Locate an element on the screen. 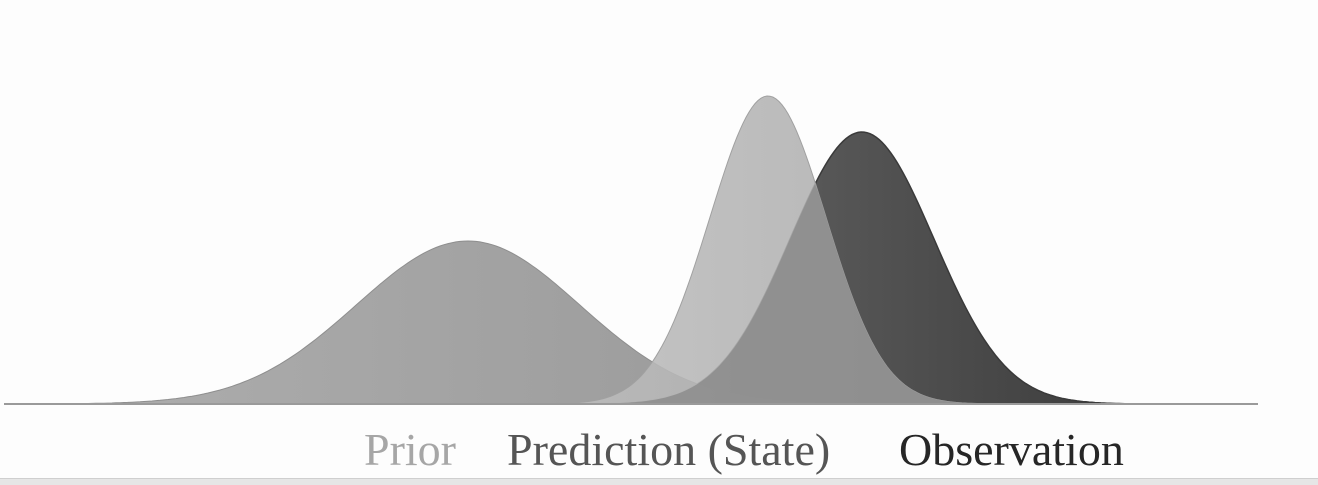  bottom-divider is located at coordinates (659, 481).